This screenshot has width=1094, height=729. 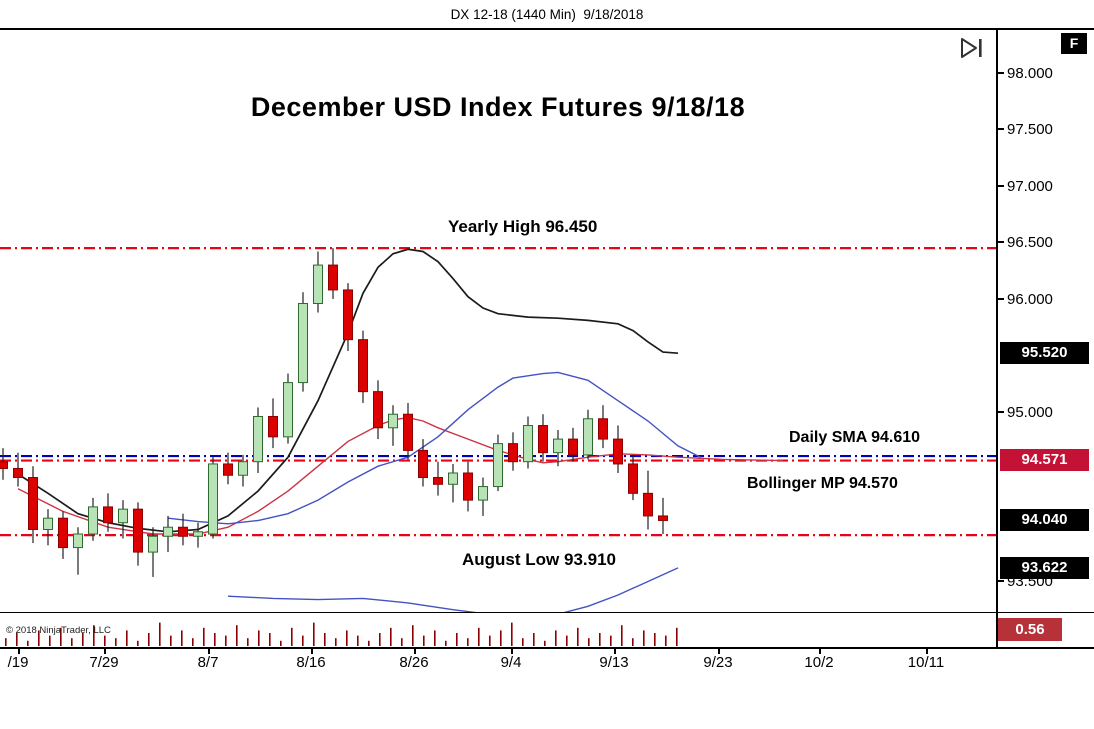 I want to click on candle-9/11, so click(x=588, y=434).